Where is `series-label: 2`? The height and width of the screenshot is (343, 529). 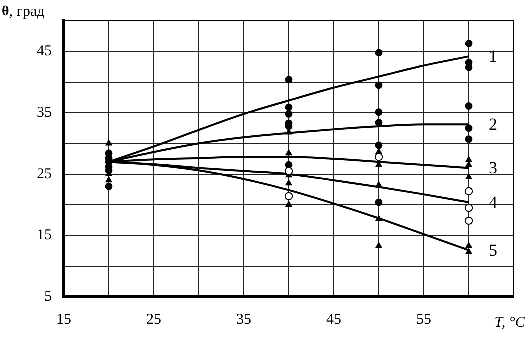 series-label: 2 is located at coordinates (493, 124).